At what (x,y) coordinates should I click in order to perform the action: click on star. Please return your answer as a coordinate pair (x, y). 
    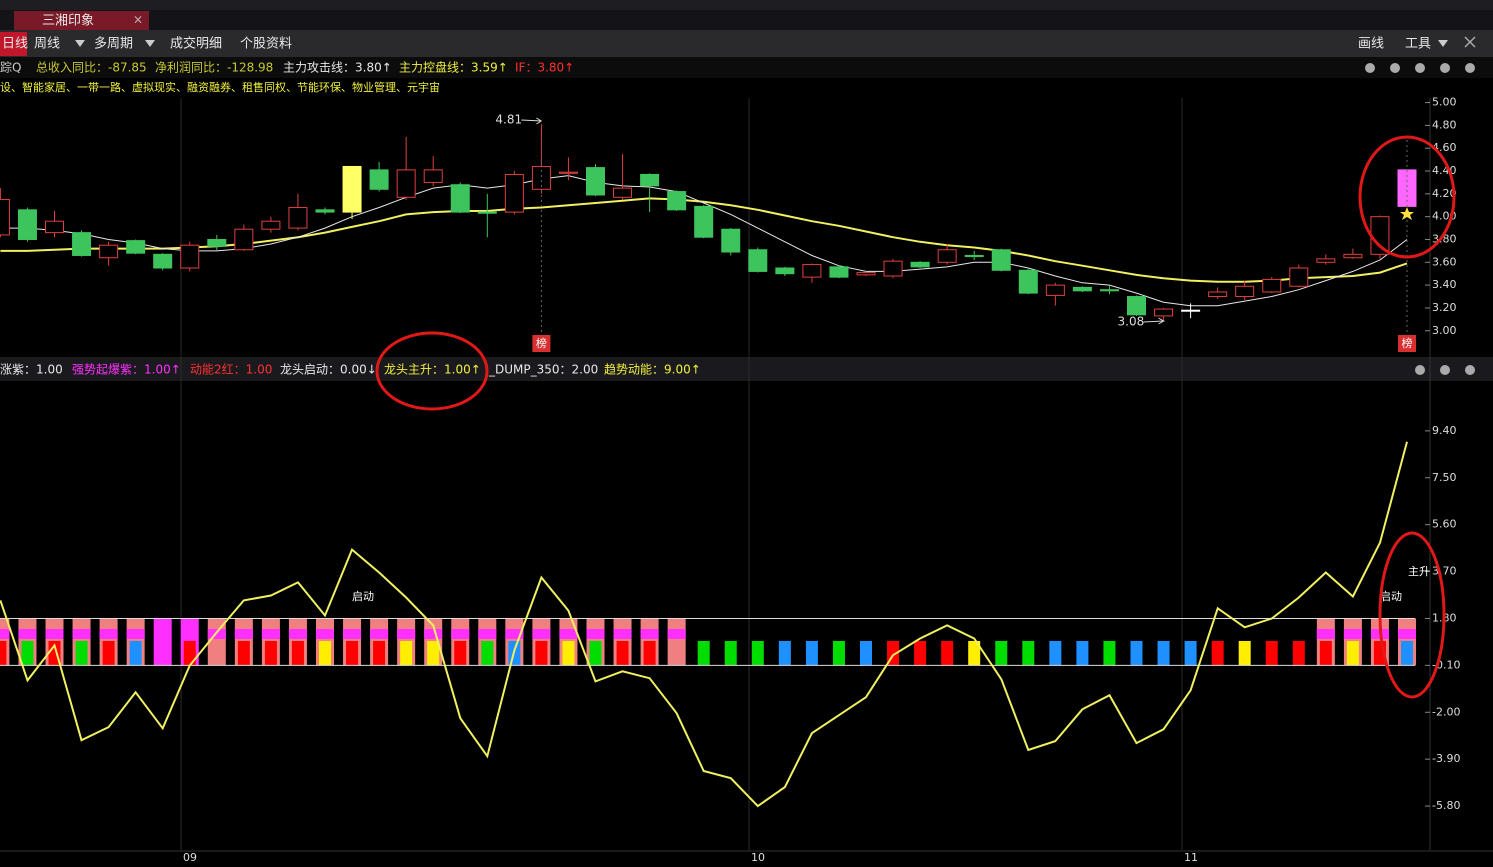
    Looking at the image, I should click on (1407, 213).